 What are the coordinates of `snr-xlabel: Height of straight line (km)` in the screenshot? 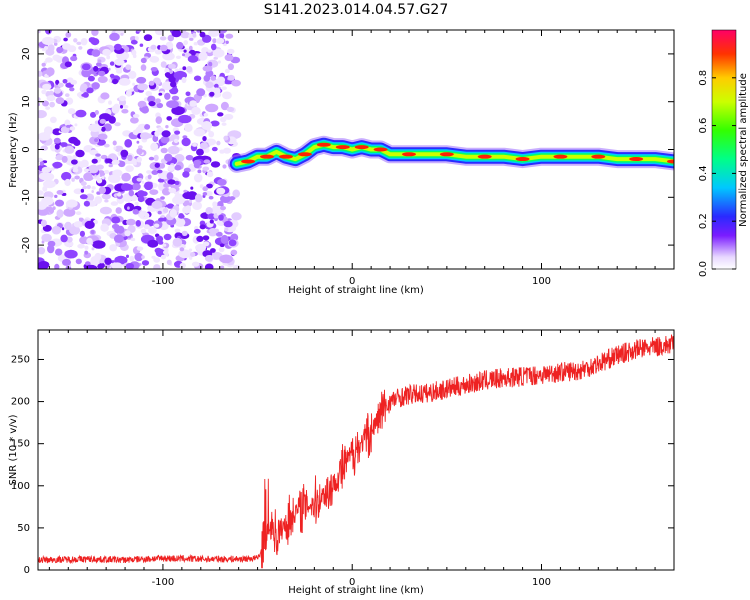 It's located at (356, 590).